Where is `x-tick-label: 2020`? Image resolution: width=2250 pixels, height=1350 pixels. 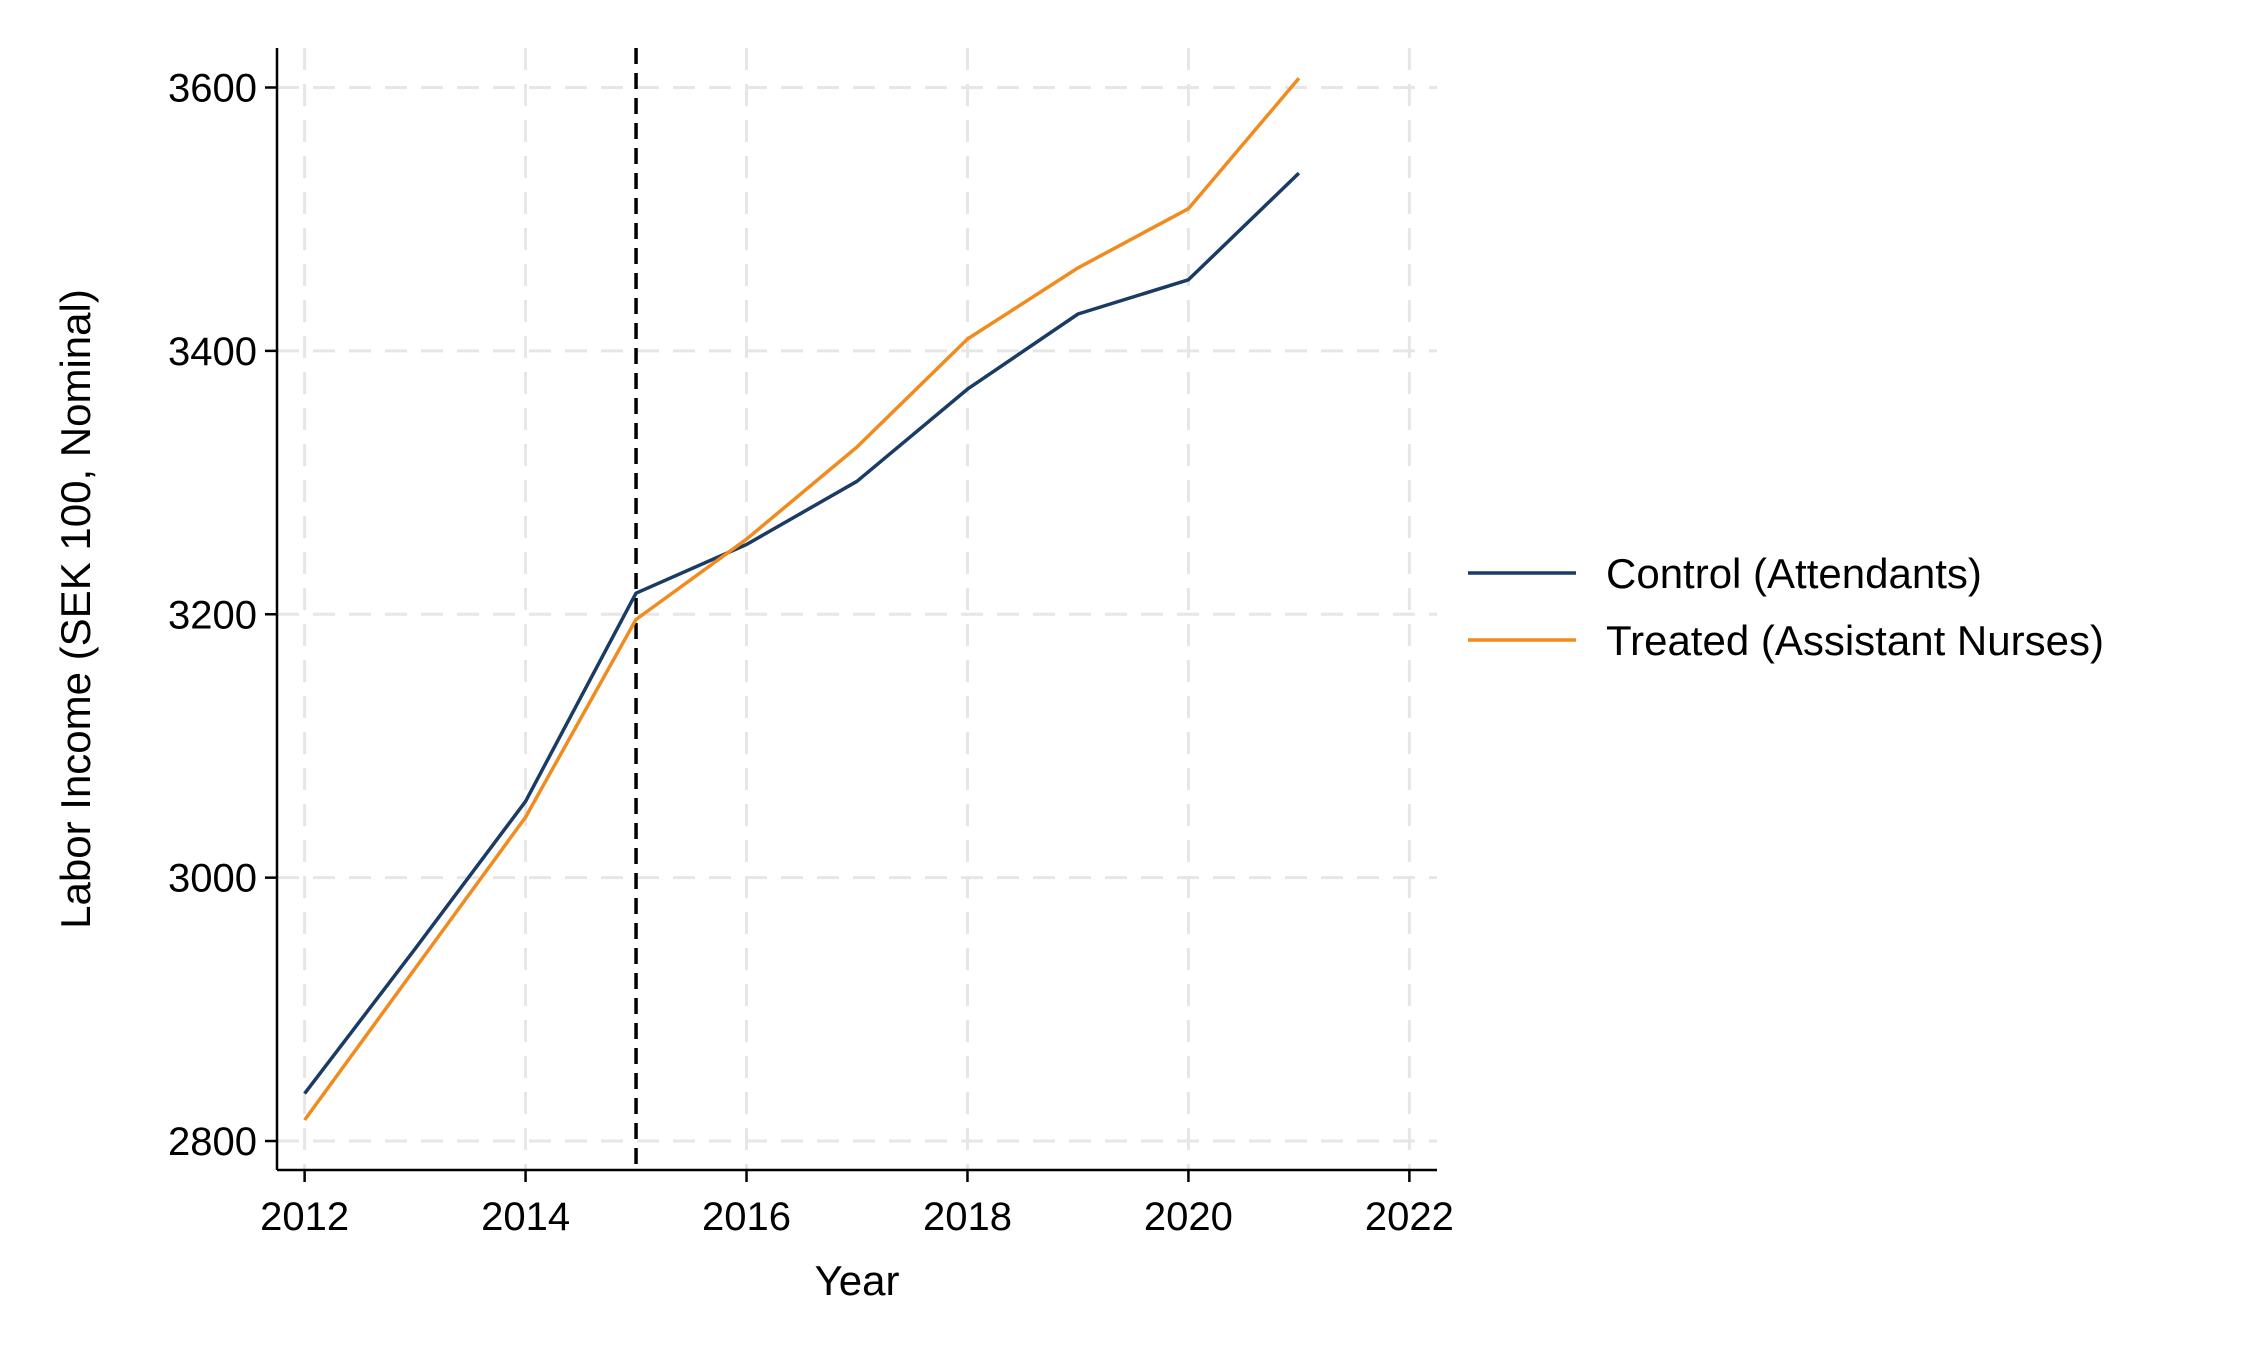
x-tick-label: 2020 is located at coordinates (1188, 1217).